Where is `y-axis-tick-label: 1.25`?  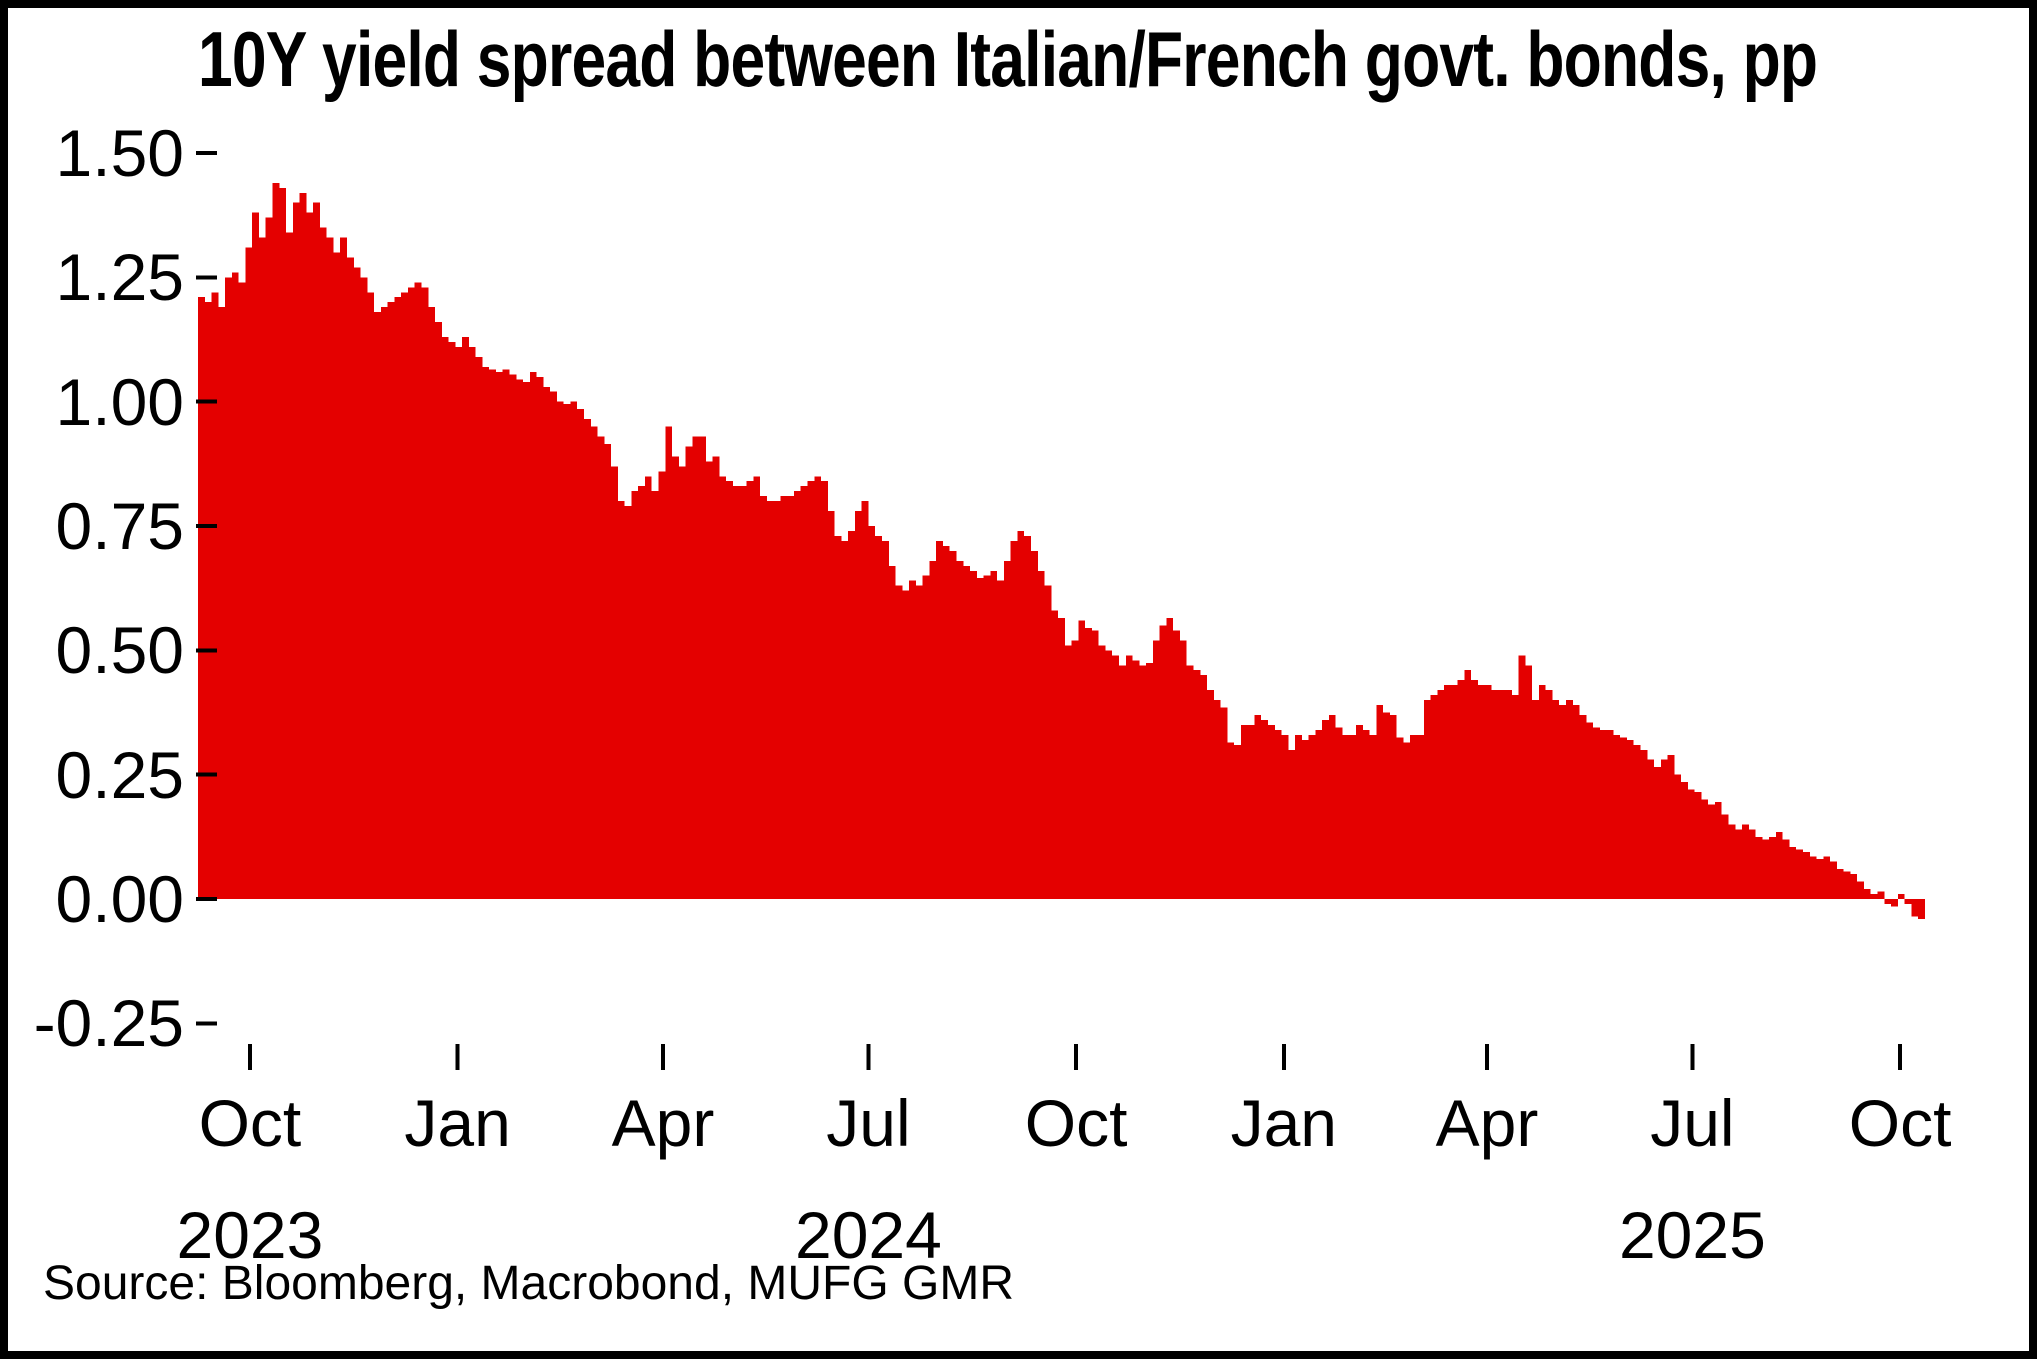 y-axis-tick-label: 1.25 is located at coordinates (119, 277).